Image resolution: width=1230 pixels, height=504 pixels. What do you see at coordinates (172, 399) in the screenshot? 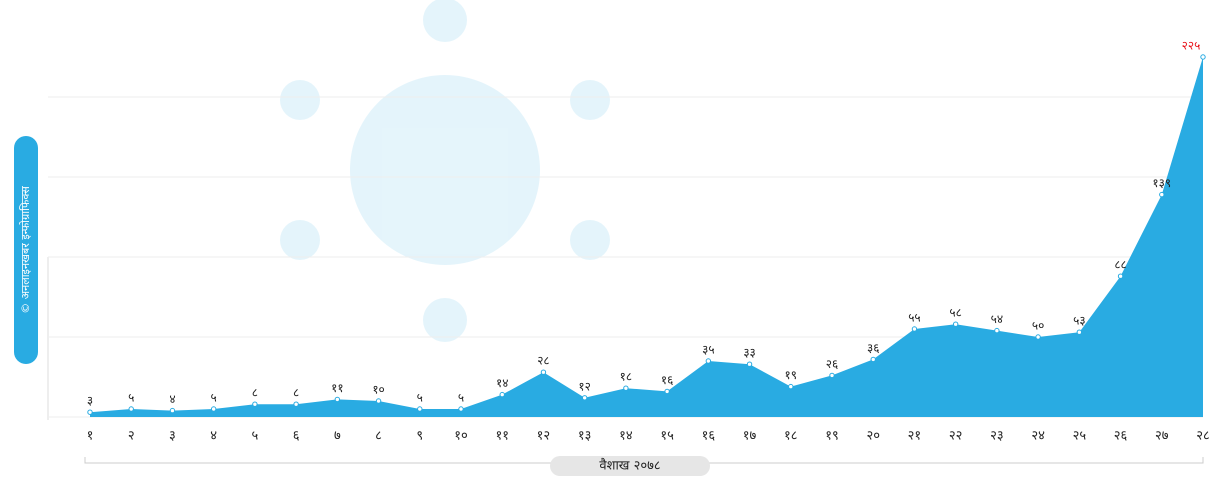
I see `value-label: ४` at bounding box center [172, 399].